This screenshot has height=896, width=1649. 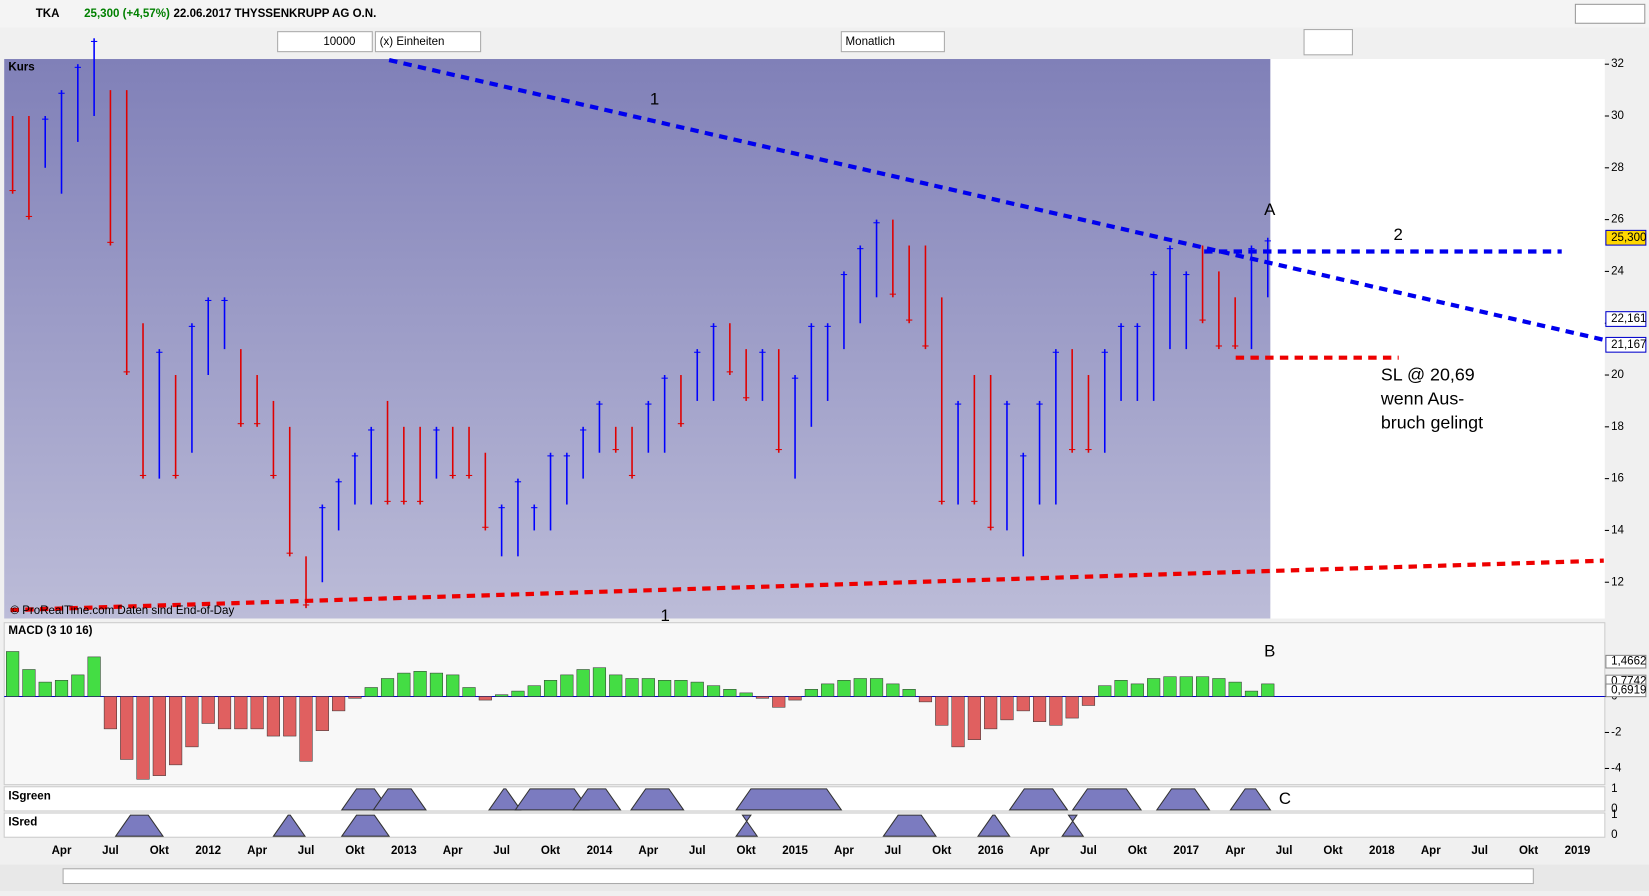 I want to click on scrollbar, so click(x=798, y=876).